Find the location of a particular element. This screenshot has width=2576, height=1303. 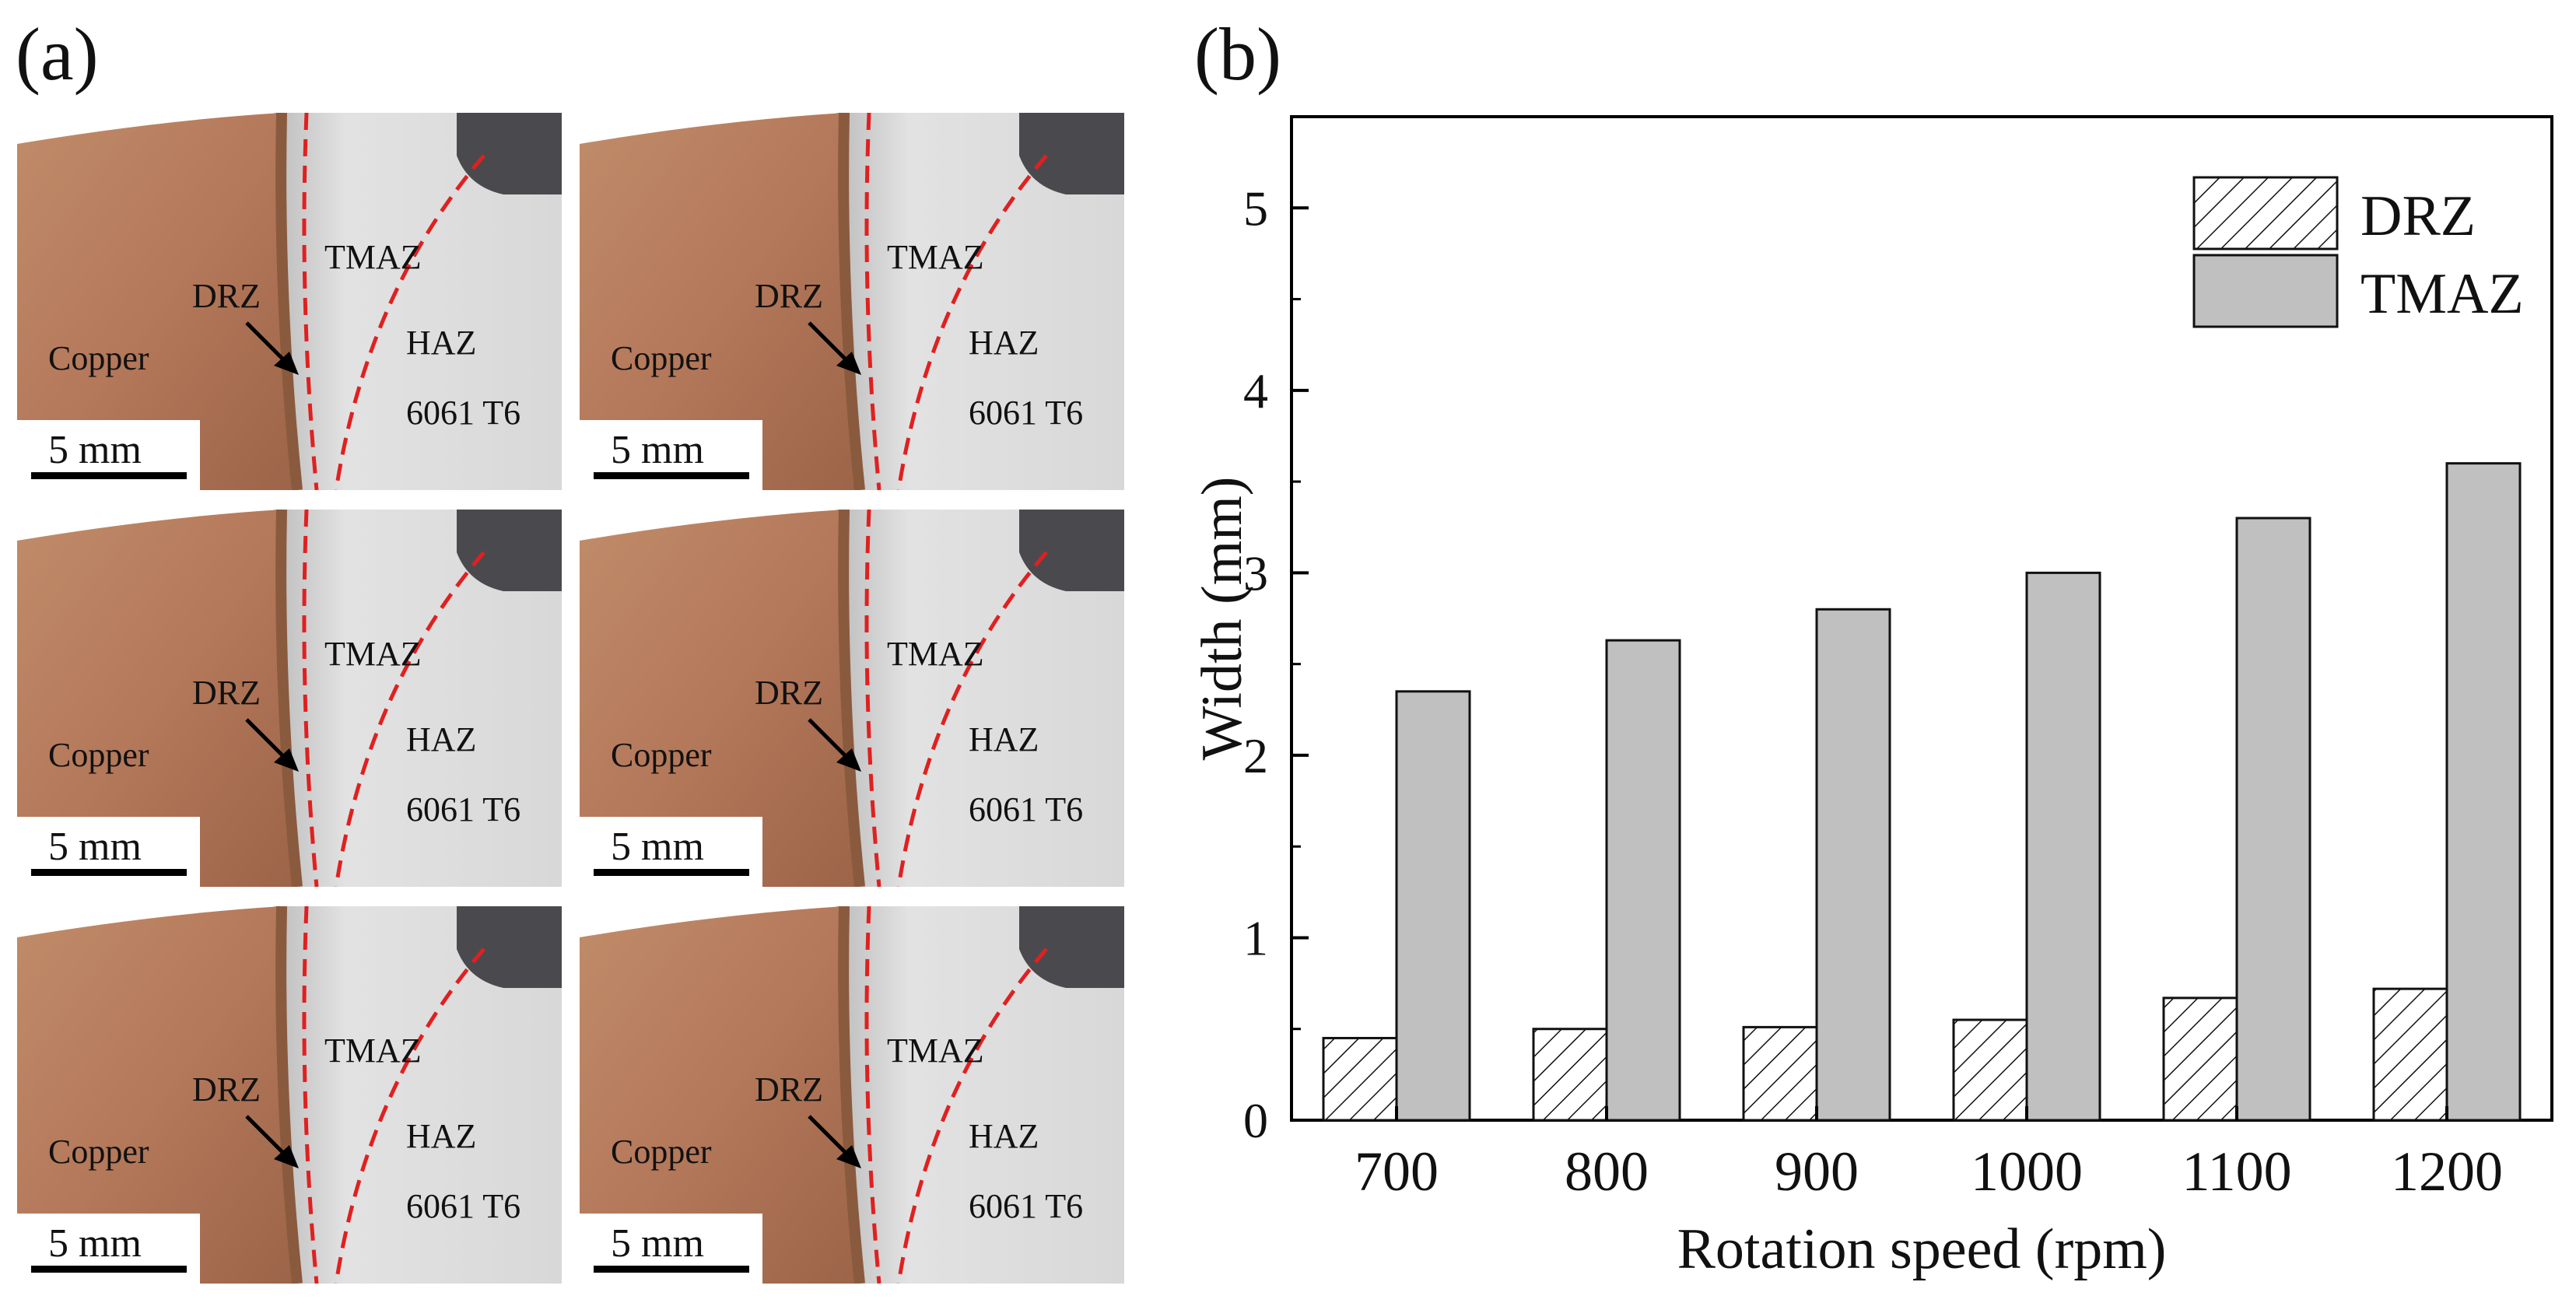

micrograph-1: DRZ TMAZ HAZ Copper 6061 T6 5 mm is located at coordinates (289, 301).